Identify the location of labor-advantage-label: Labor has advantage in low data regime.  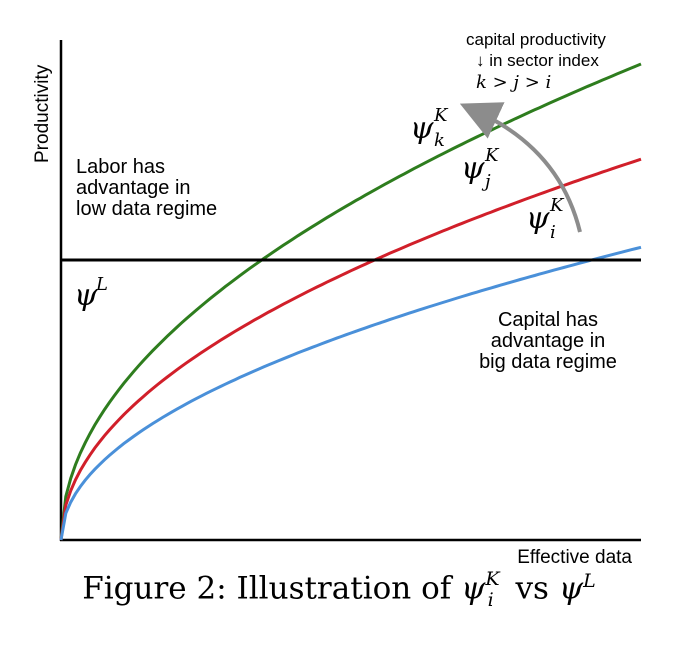
(146, 188).